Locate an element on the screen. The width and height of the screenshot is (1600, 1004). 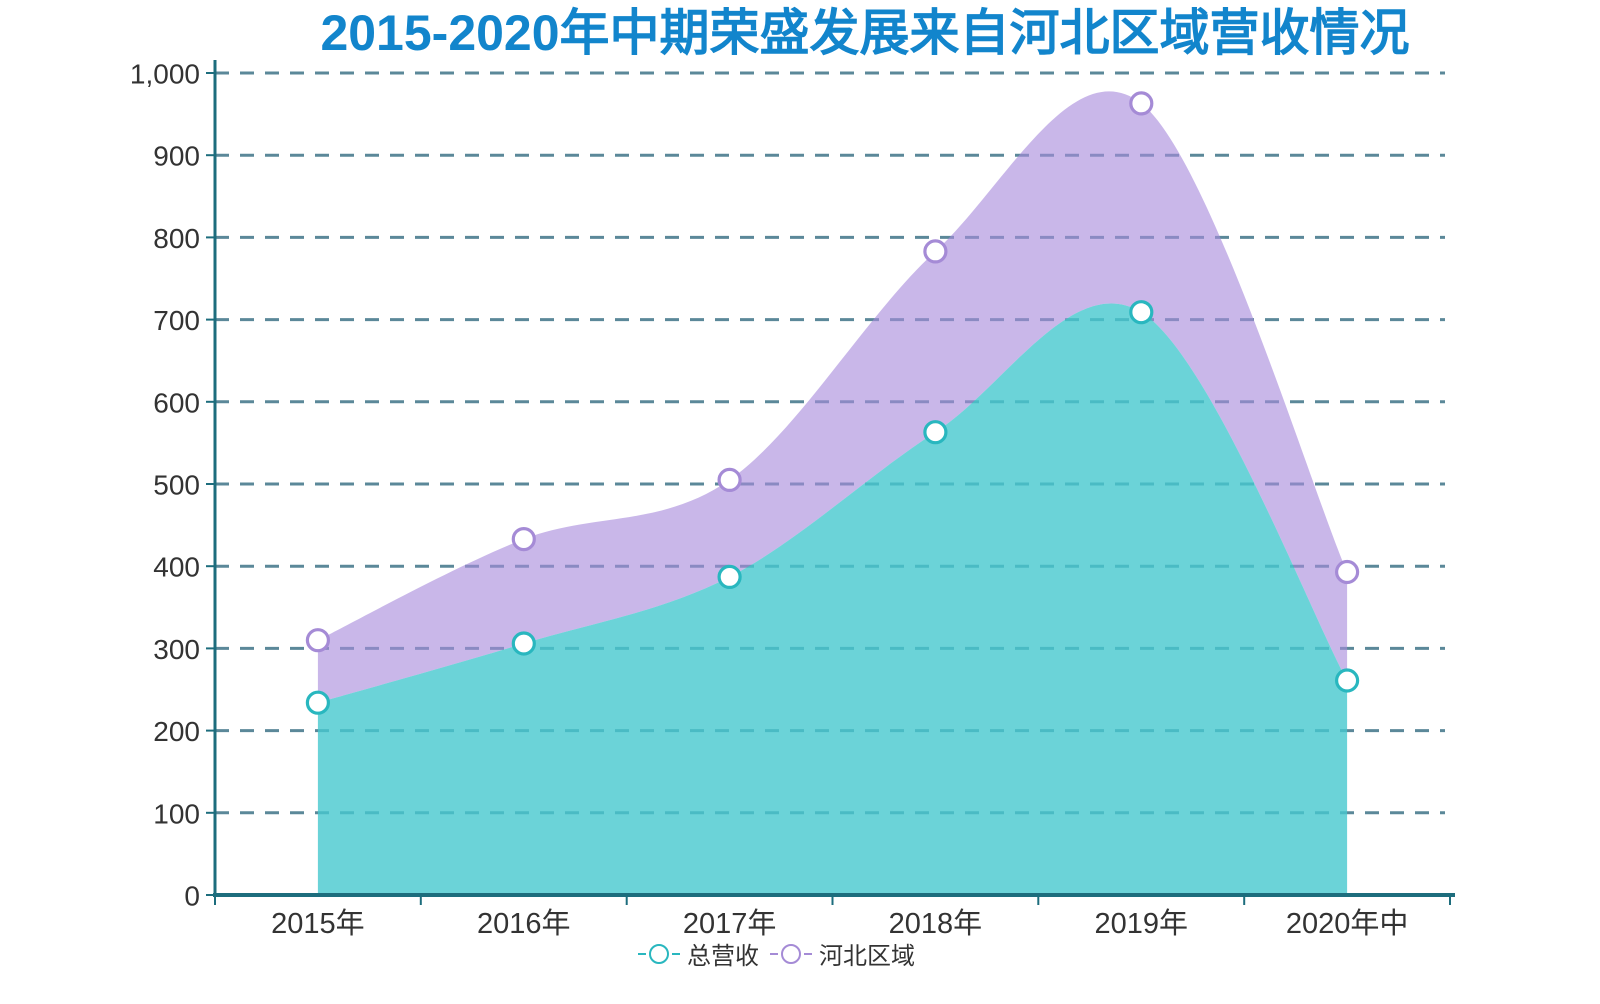
legend-item-total-revenue: 总营收 is located at coordinates (698, 953).